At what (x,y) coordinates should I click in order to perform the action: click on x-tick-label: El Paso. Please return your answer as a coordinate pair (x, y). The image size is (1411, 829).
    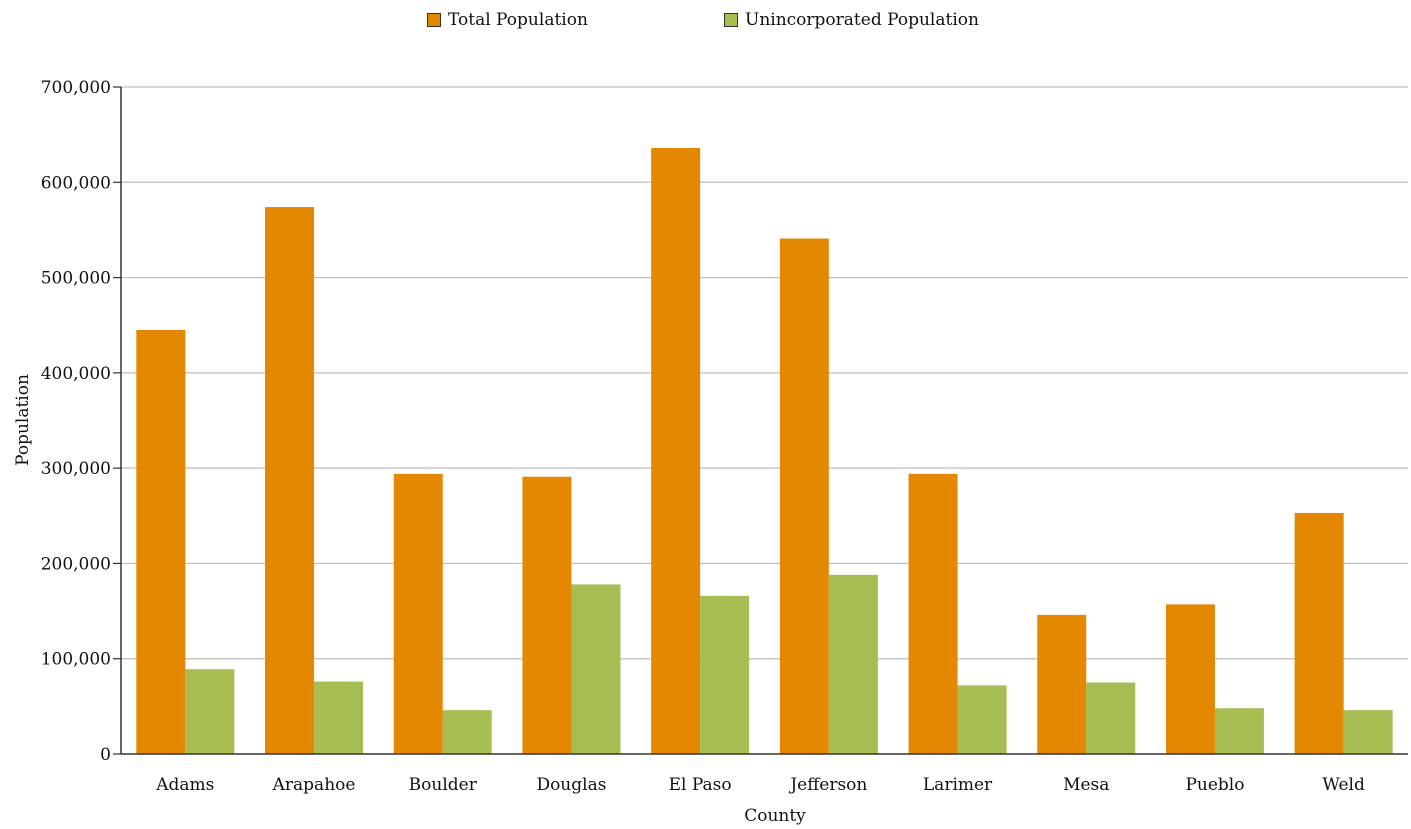
    Looking at the image, I should click on (700, 785).